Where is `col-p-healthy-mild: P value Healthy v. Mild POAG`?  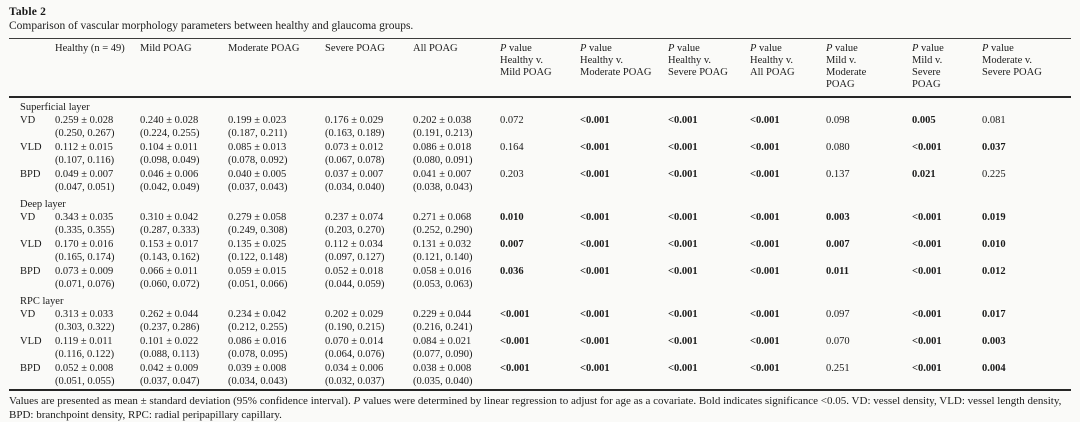 col-p-healthy-mild: P value Healthy v. Mild POAG is located at coordinates (540, 68).